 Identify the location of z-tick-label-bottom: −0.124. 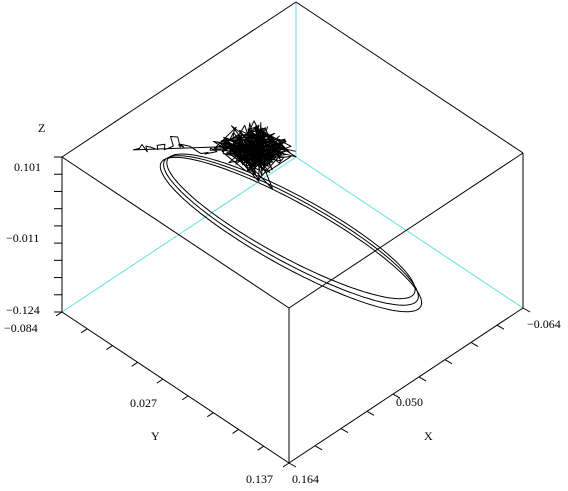
(23, 310).